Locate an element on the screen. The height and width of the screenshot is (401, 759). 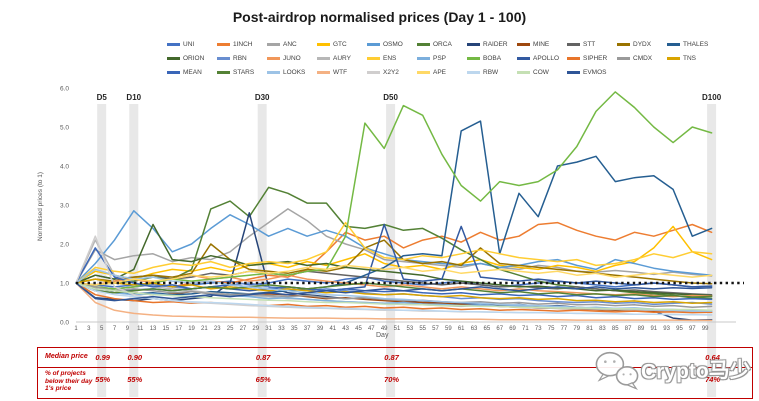
table-value-row2-D100: 74% is located at coordinates (713, 379).